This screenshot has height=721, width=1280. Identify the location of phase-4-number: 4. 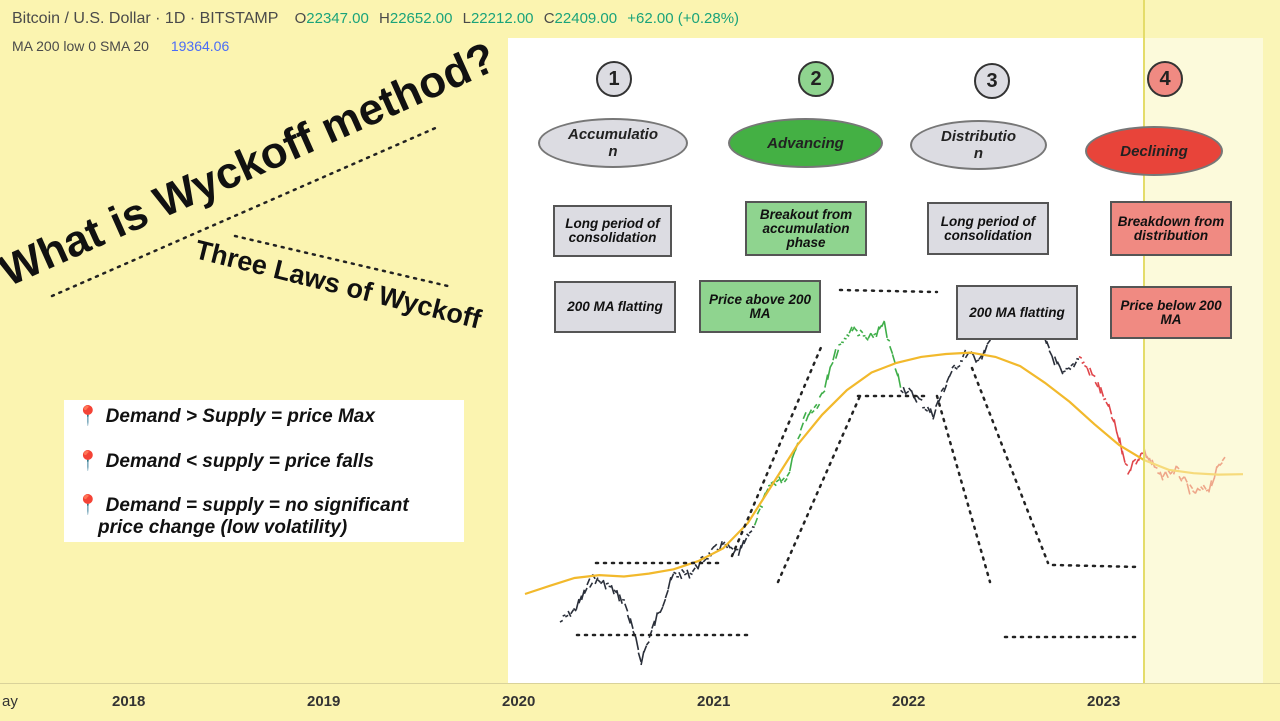
(1165, 79).